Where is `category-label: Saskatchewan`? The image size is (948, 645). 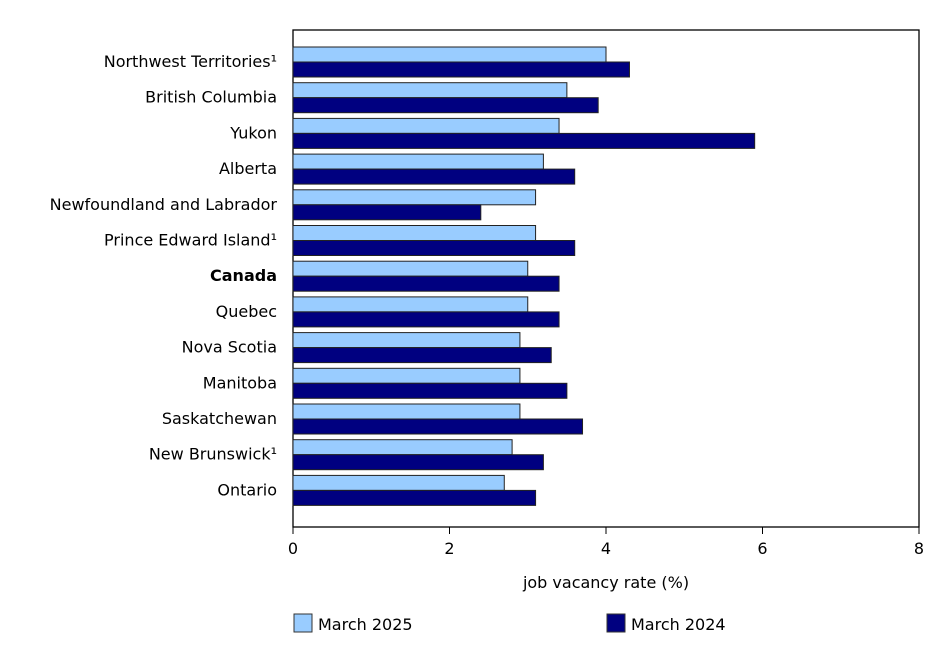
category-label: Saskatchewan is located at coordinates (219, 418).